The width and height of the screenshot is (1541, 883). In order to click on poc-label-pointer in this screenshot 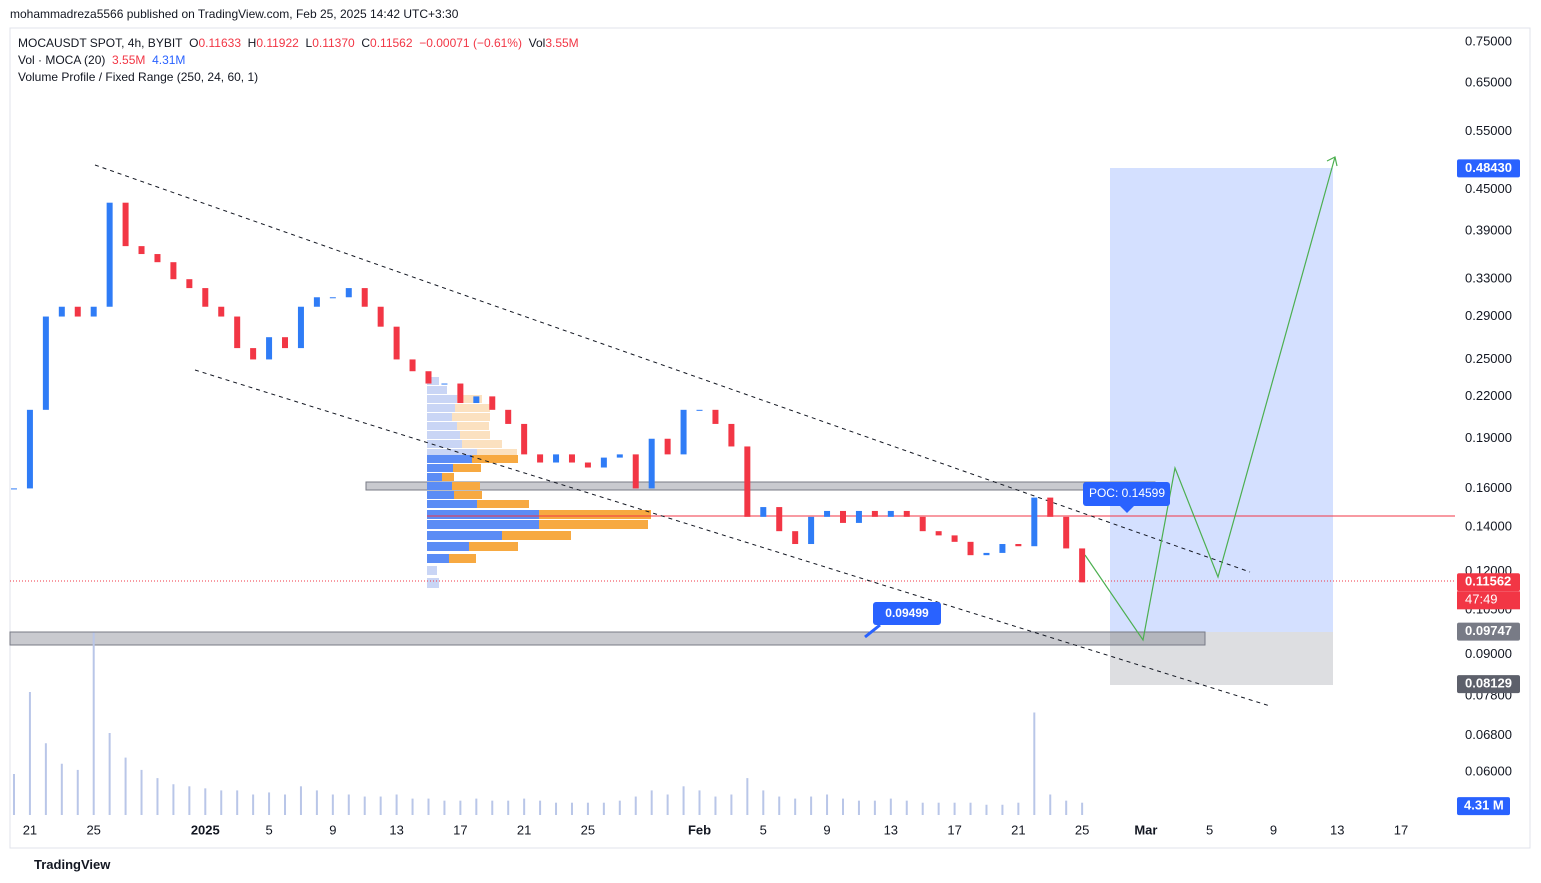, I will do `click(1127, 509)`.